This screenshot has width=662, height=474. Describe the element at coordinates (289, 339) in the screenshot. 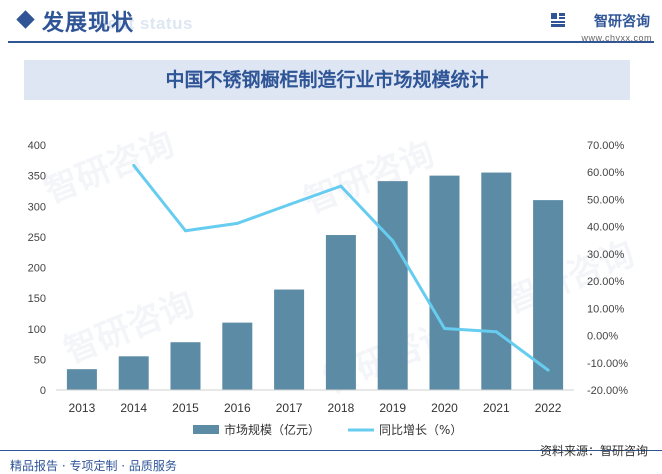

I see `bar-2017` at that location.